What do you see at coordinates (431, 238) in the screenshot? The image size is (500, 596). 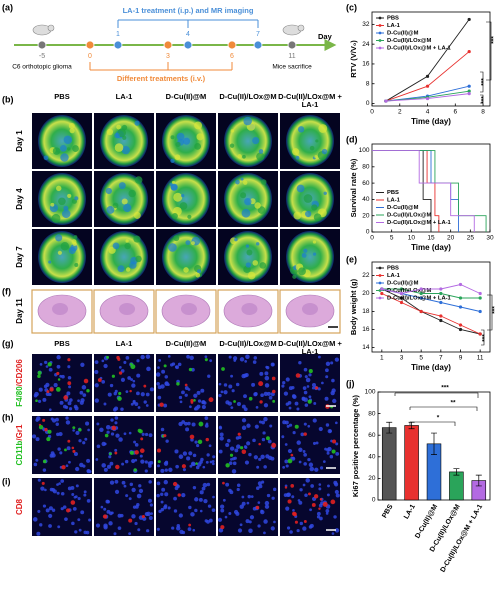 I see `x-tick-label: 15` at bounding box center [431, 238].